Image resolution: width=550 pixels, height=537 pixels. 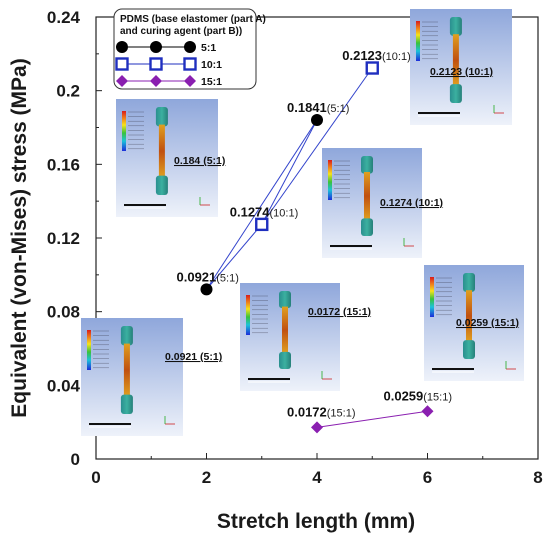 I want to click on point-label: 0.2123(10:1), so click(x=376, y=55).